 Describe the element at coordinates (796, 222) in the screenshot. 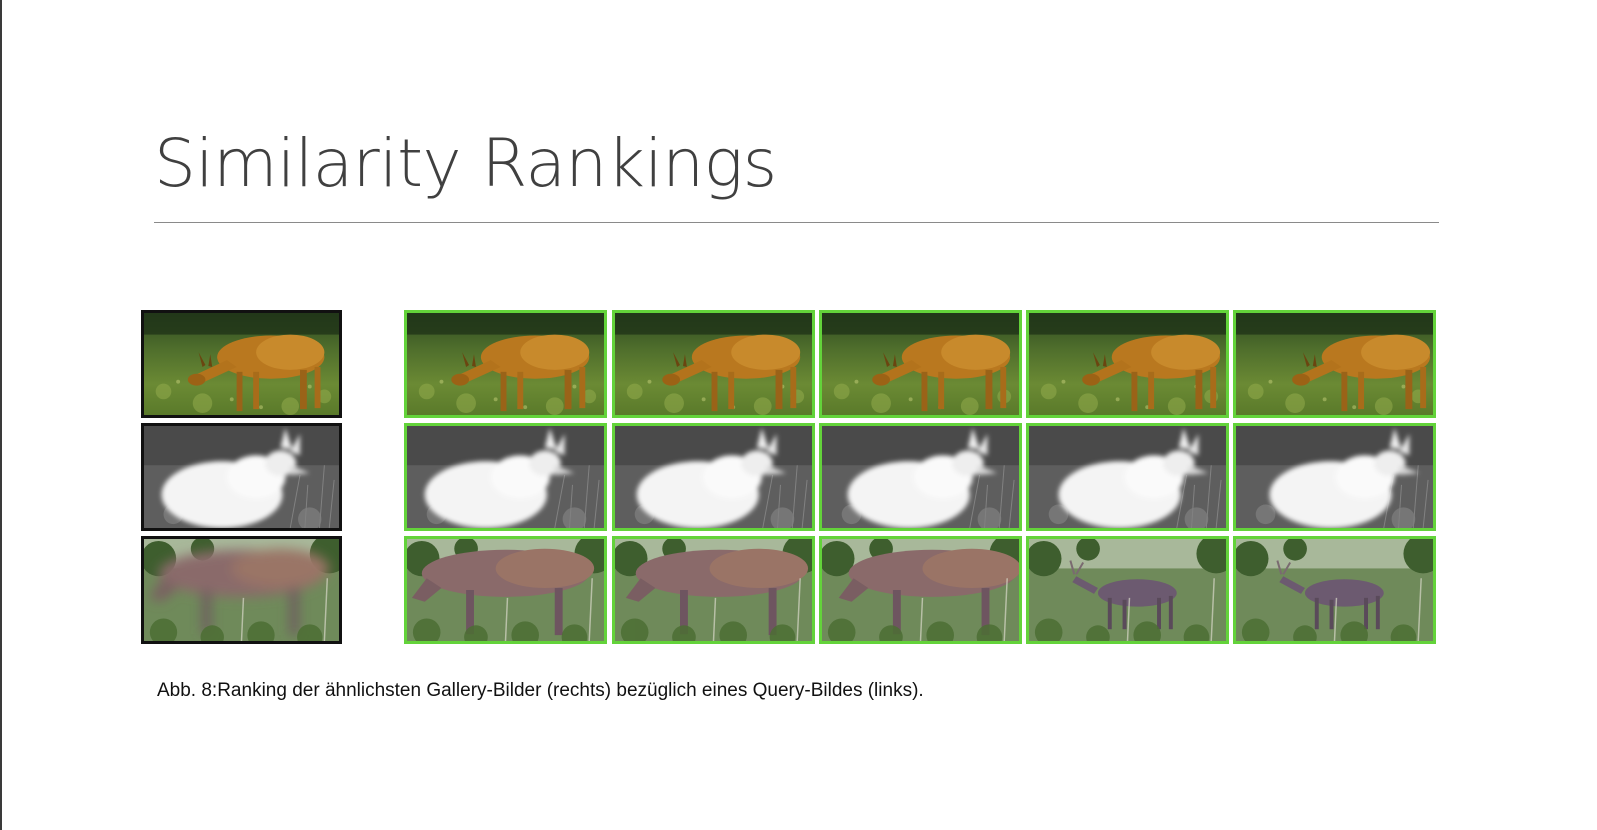

I see `title-divider` at that location.